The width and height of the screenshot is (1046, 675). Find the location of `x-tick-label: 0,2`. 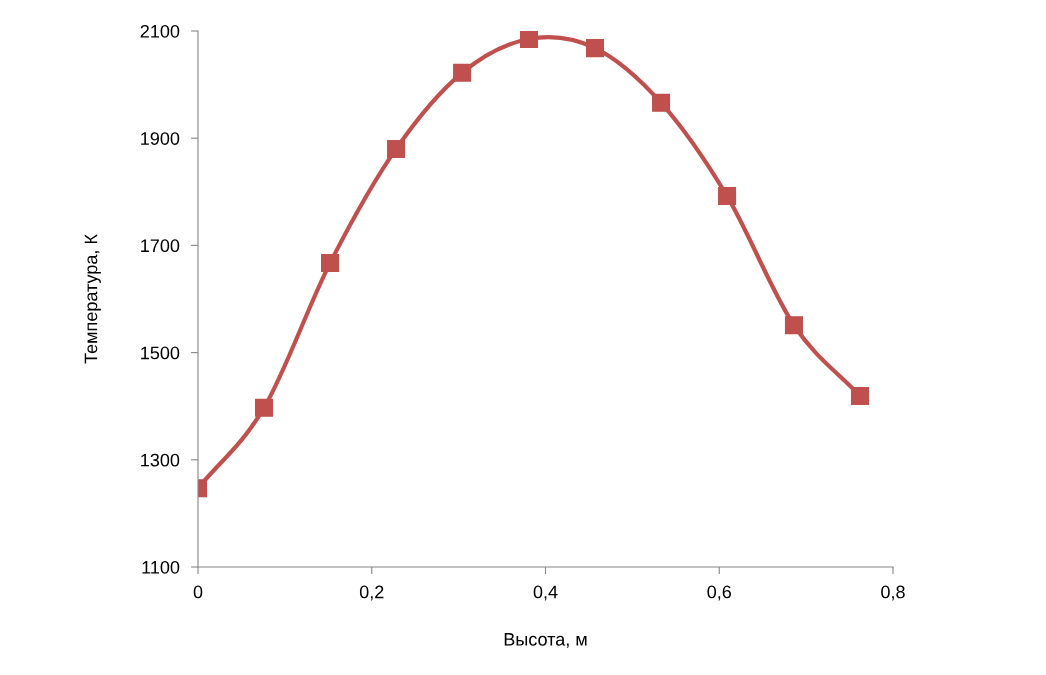

x-tick-label: 0,2 is located at coordinates (371, 593).